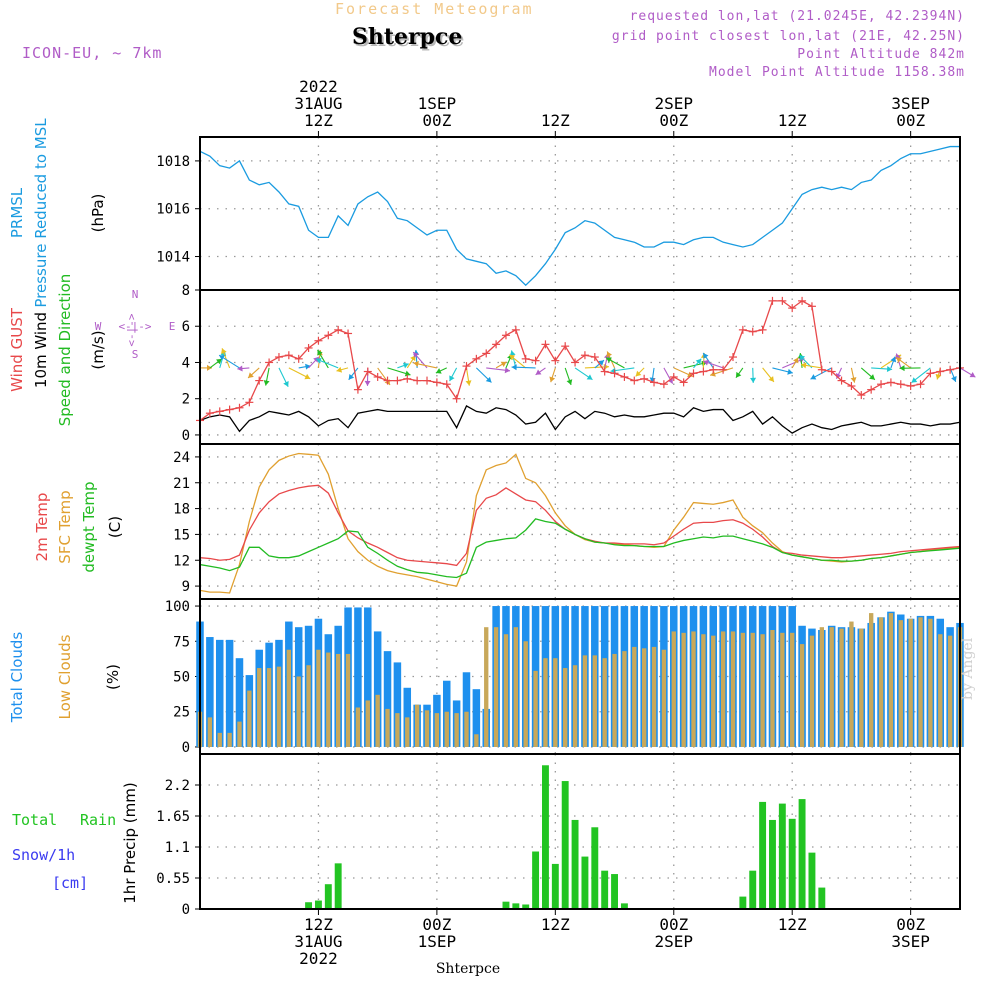 This screenshot has height=1000, width=1000. Describe the element at coordinates (41, 213) in the screenshot. I see `pressure-label: Pressure Reduced to MSL` at that location.